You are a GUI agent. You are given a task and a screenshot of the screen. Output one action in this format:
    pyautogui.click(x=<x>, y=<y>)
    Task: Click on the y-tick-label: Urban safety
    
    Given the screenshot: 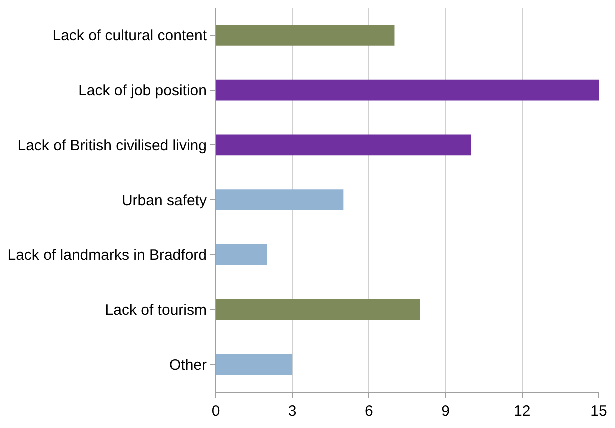 What is the action you would take?
    pyautogui.click(x=165, y=201)
    